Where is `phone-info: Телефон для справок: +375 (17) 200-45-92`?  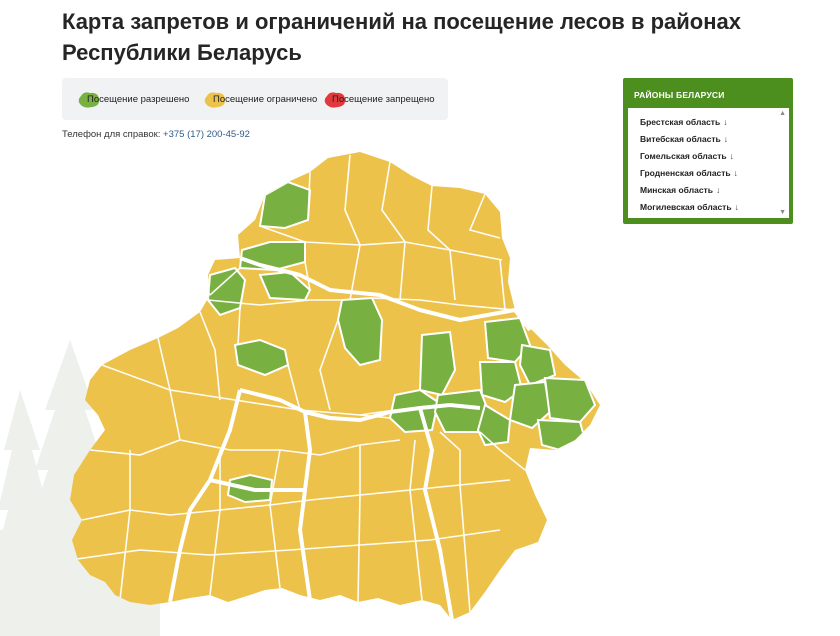 phone-info: Телефон для справок: +375 (17) 200-45-92 is located at coordinates (156, 134).